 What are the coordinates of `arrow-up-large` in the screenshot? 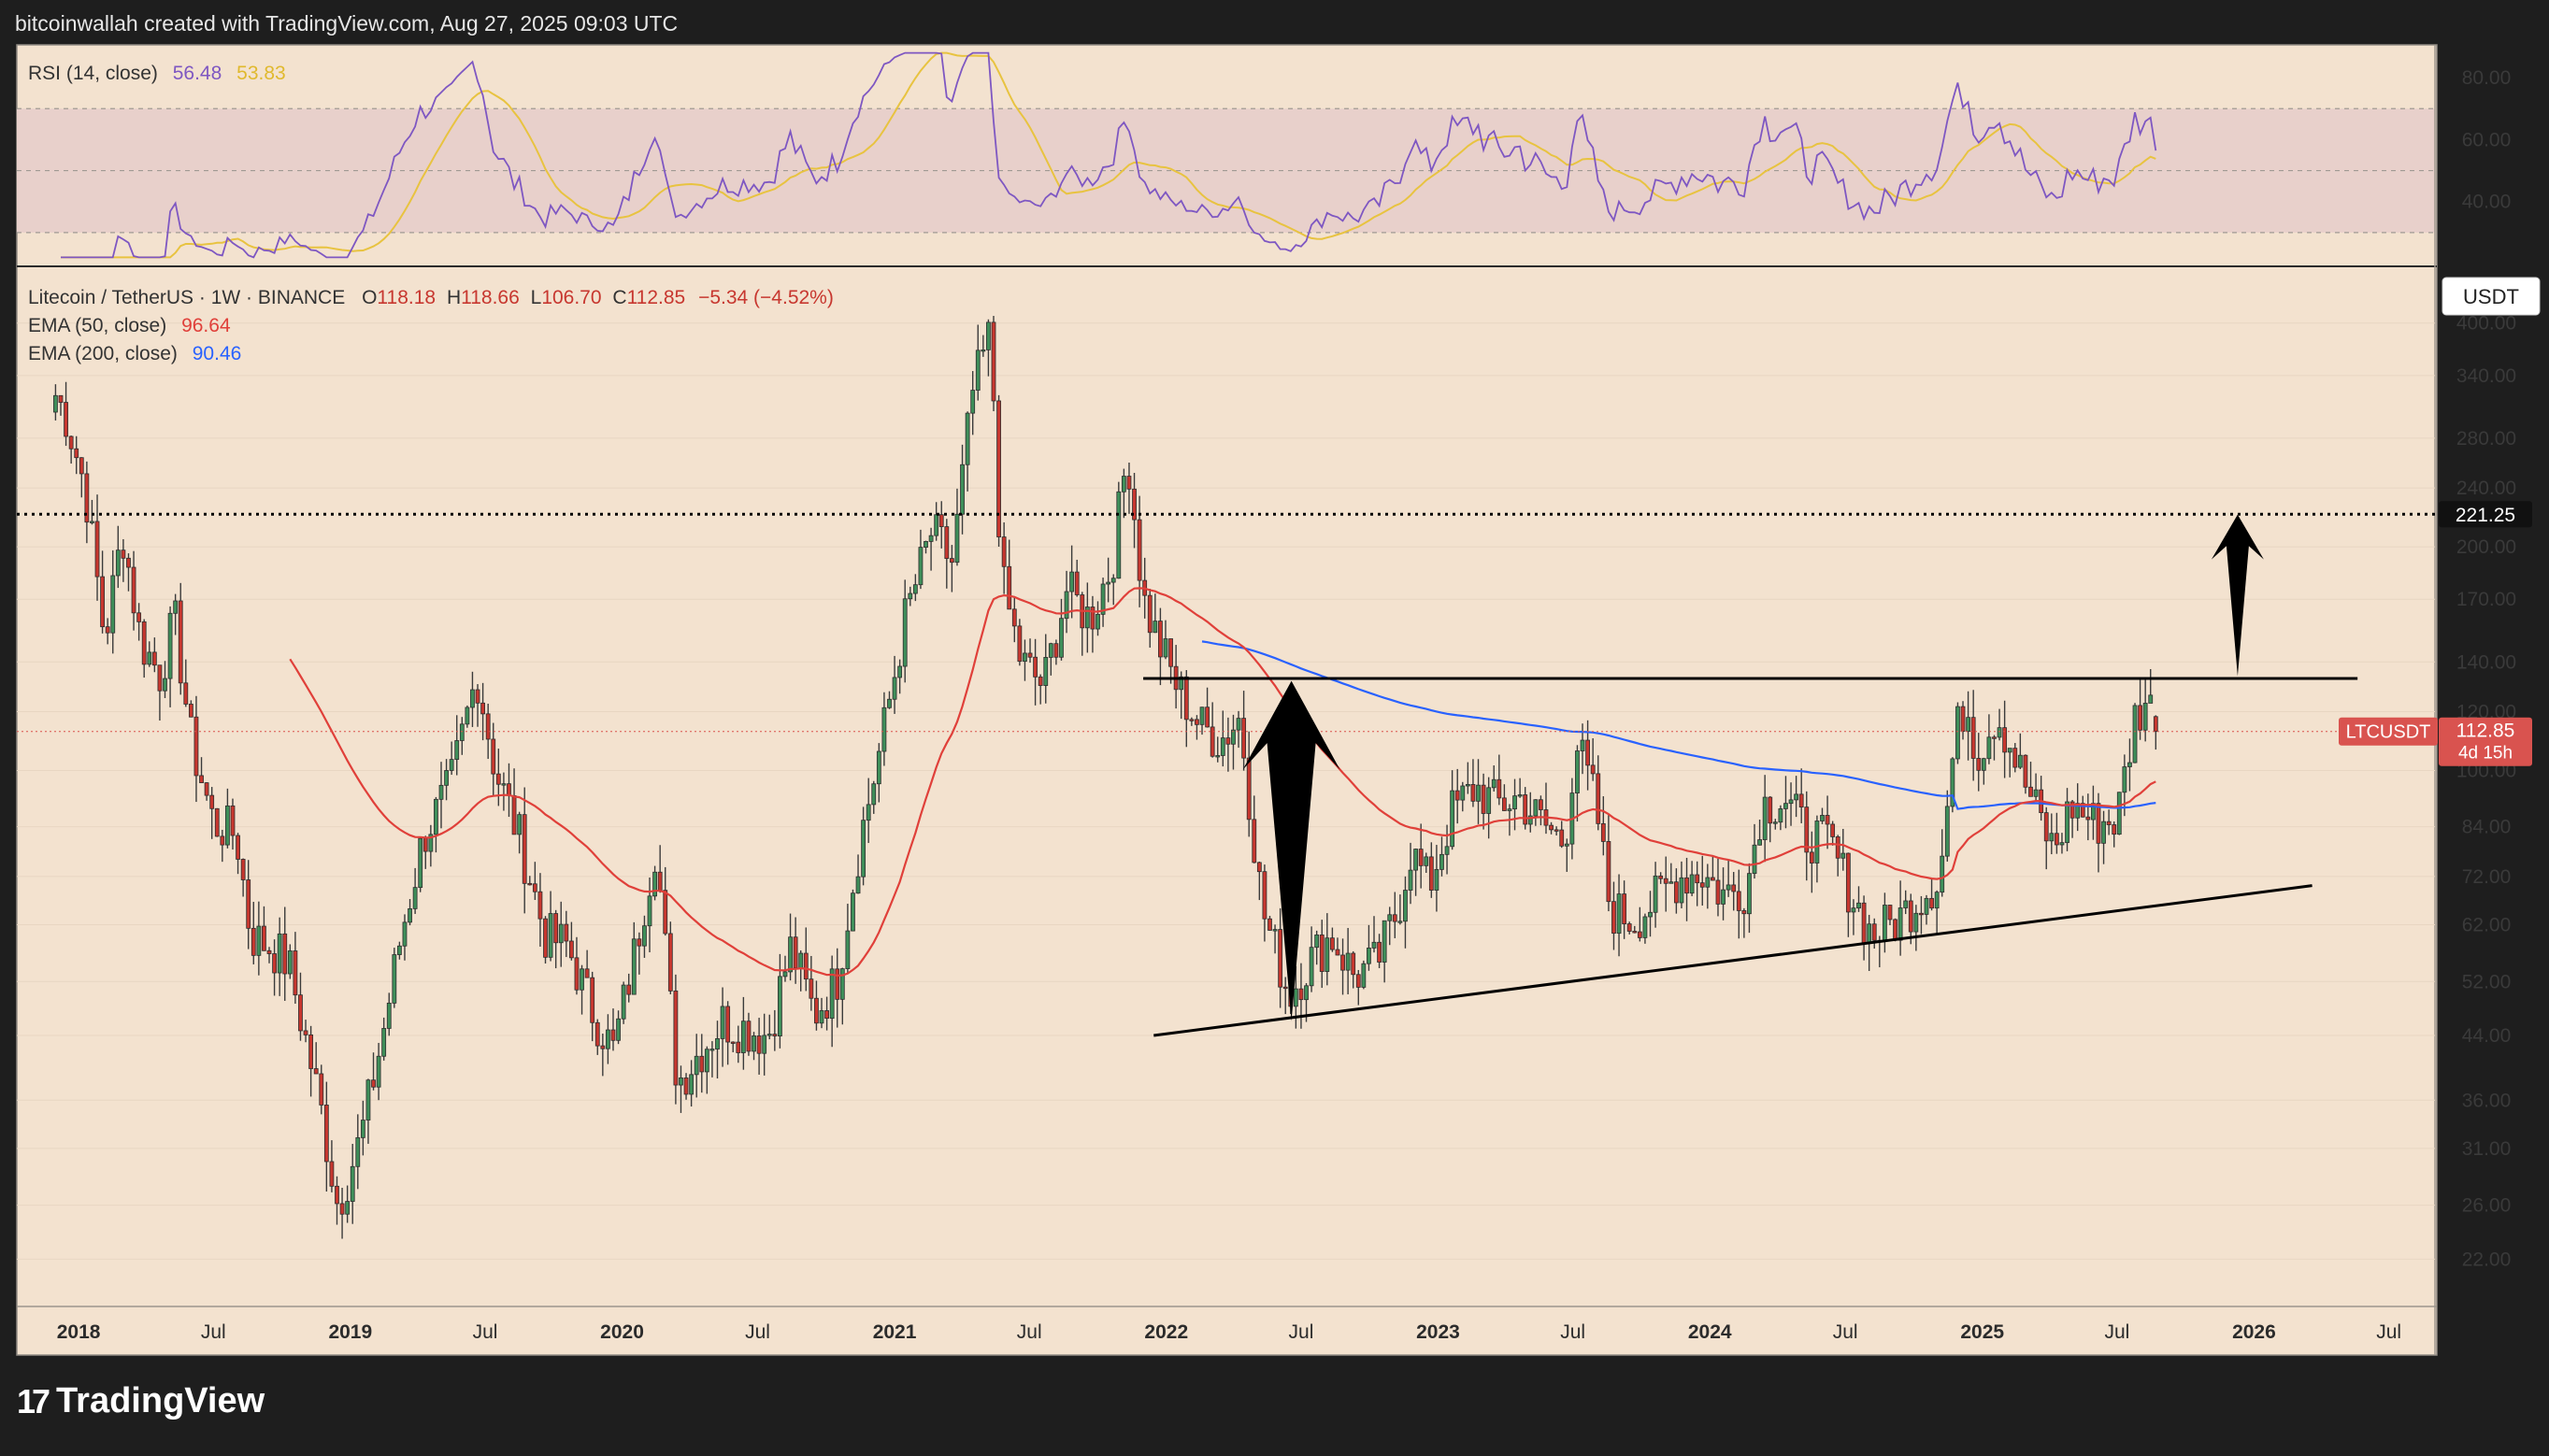 It's located at (1291, 850).